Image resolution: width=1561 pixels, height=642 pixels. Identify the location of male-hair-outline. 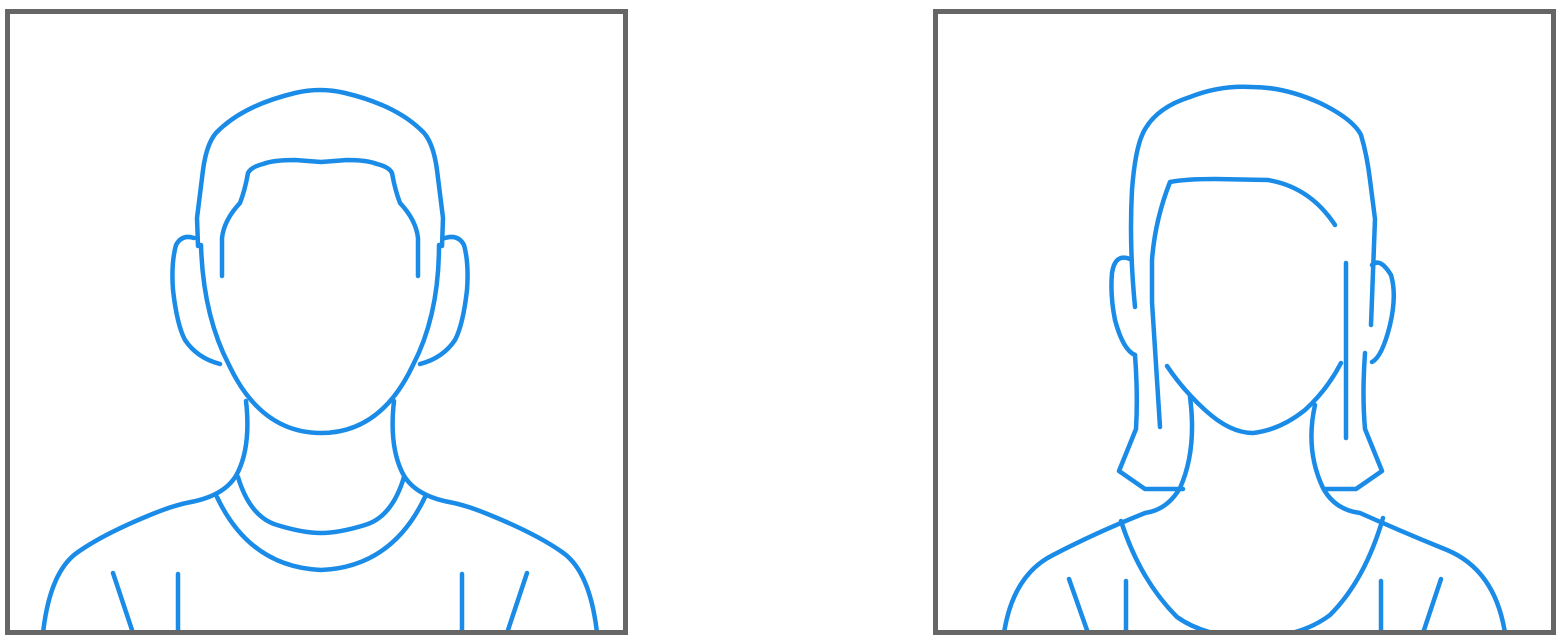
(320, 168).